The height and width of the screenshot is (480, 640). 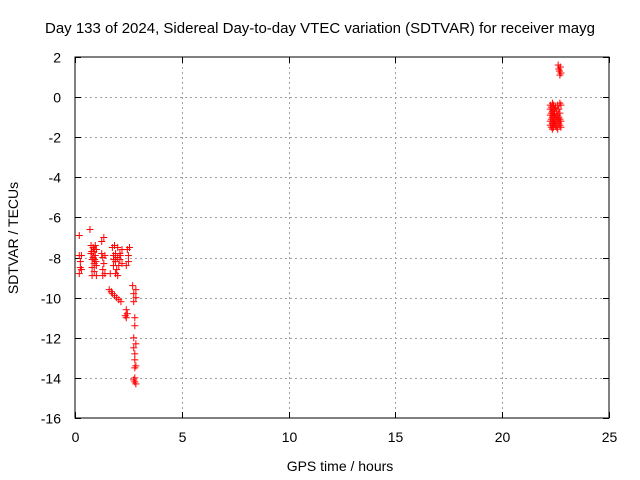 What do you see at coordinates (290, 437) in the screenshot?
I see `x-tick-label: 10` at bounding box center [290, 437].